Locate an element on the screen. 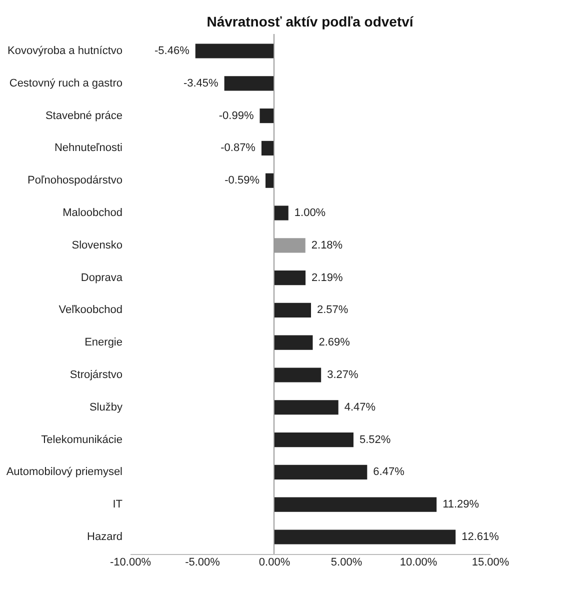 The width and height of the screenshot is (581, 609). x-tick-label: 0.00% is located at coordinates (274, 562).